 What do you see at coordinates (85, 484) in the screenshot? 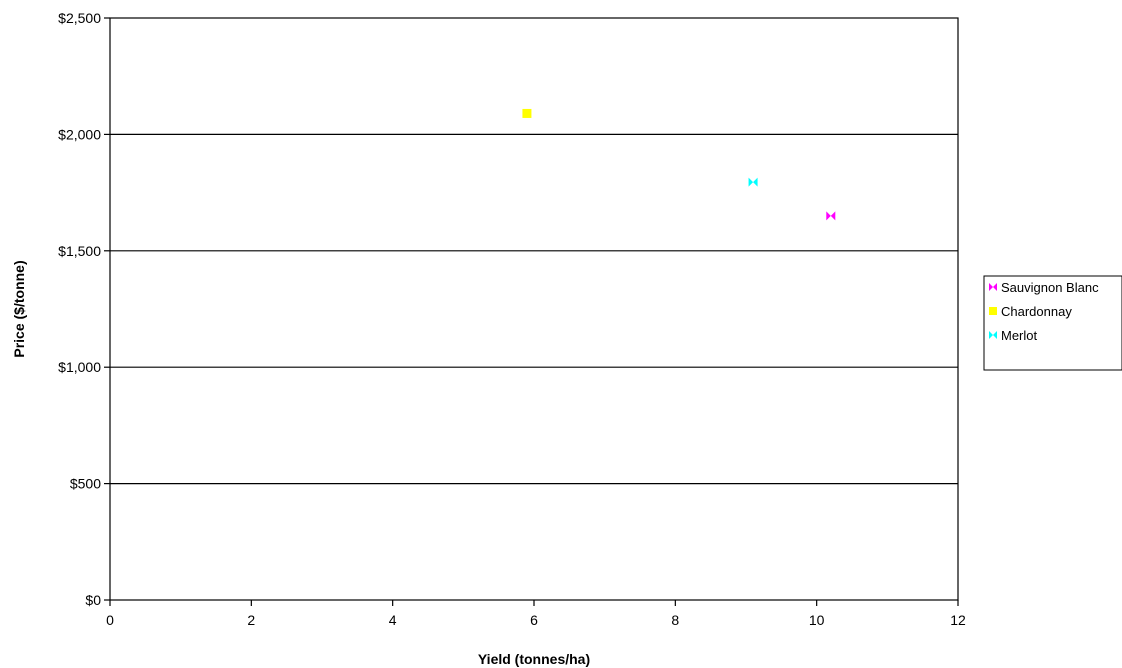
I see `y-tick-label: $500` at bounding box center [85, 484].